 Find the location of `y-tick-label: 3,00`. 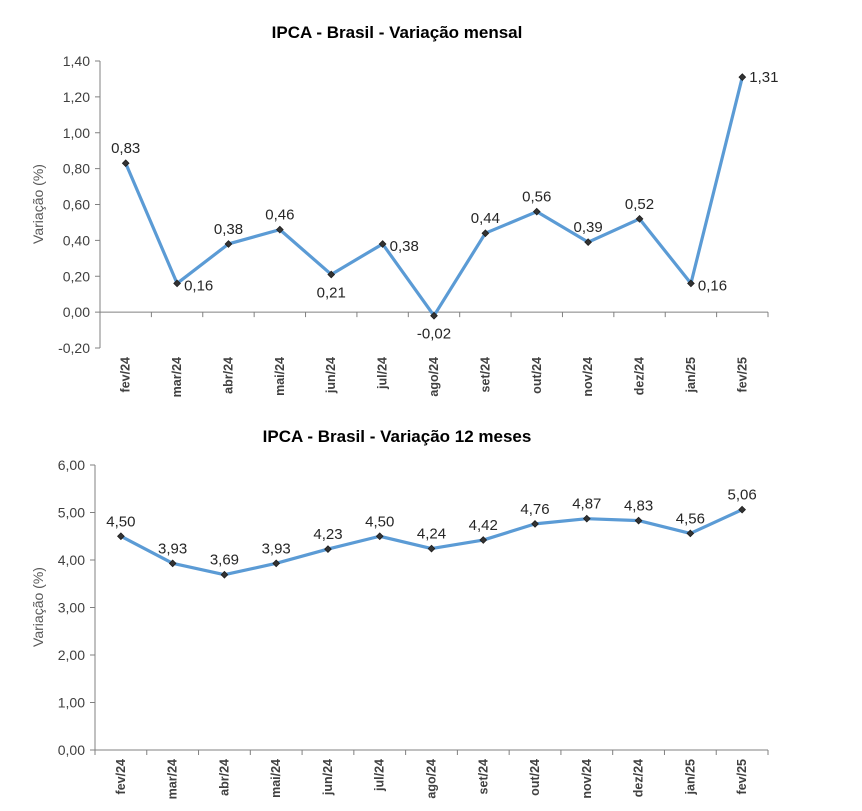

y-tick-label: 3,00 is located at coordinates (71, 608).